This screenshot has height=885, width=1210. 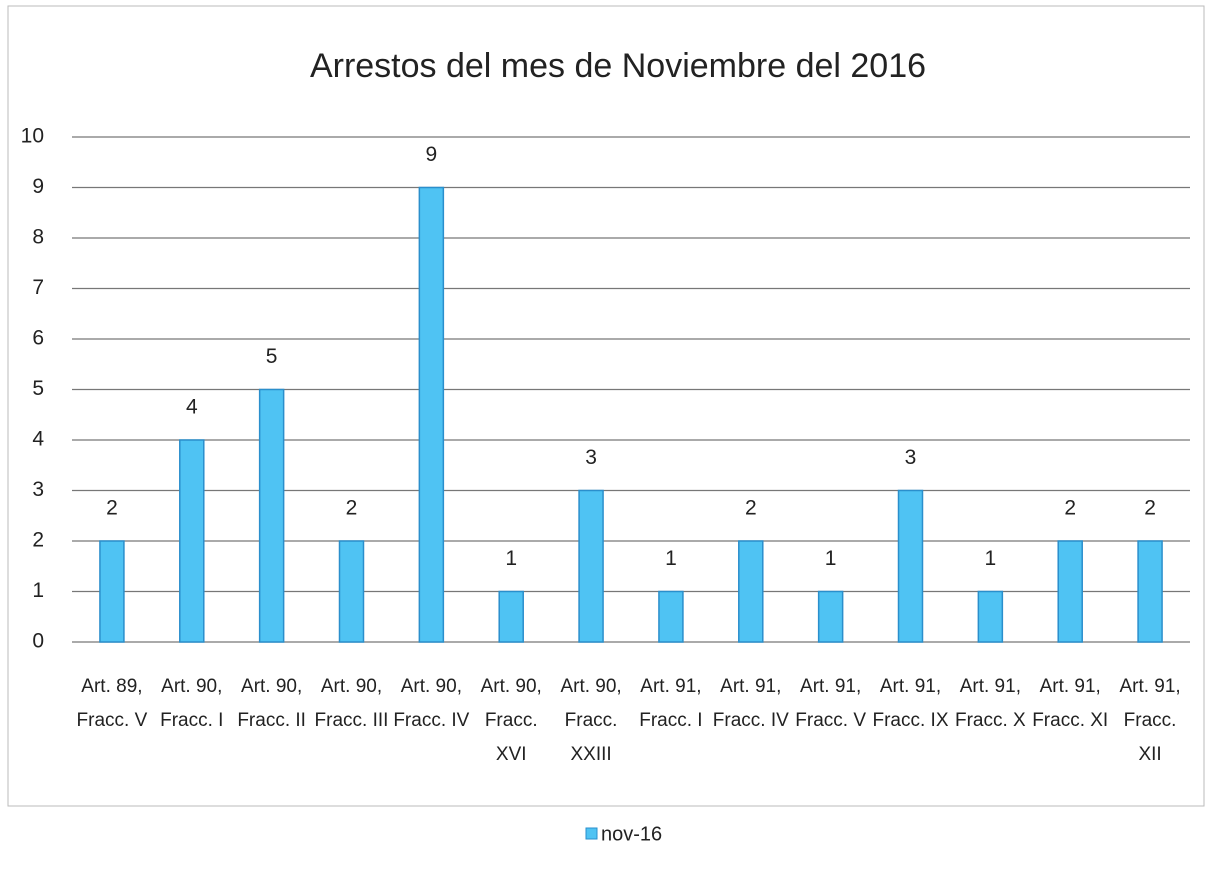 What do you see at coordinates (990, 703) in the screenshot?
I see `x-tick-label: Art. 91, Fracc. X` at bounding box center [990, 703].